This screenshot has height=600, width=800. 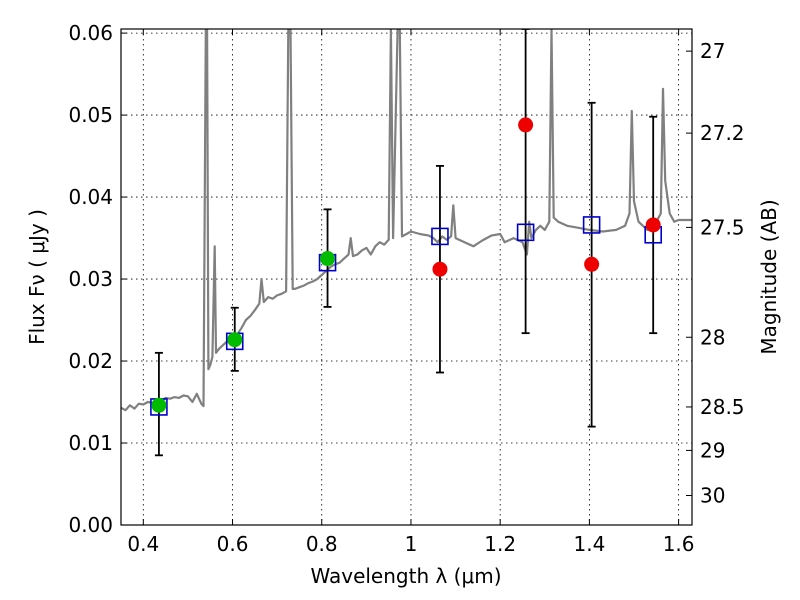 I want to click on x-tick-label: 0.4, so click(x=143, y=544).